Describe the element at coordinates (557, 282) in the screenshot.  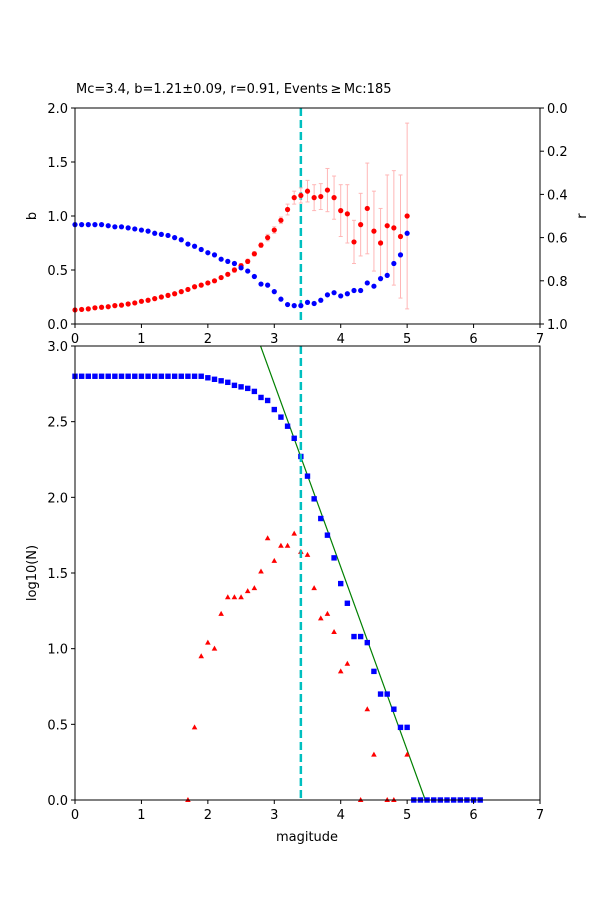
I see `top-y2-tick-label: 0.8` at that location.